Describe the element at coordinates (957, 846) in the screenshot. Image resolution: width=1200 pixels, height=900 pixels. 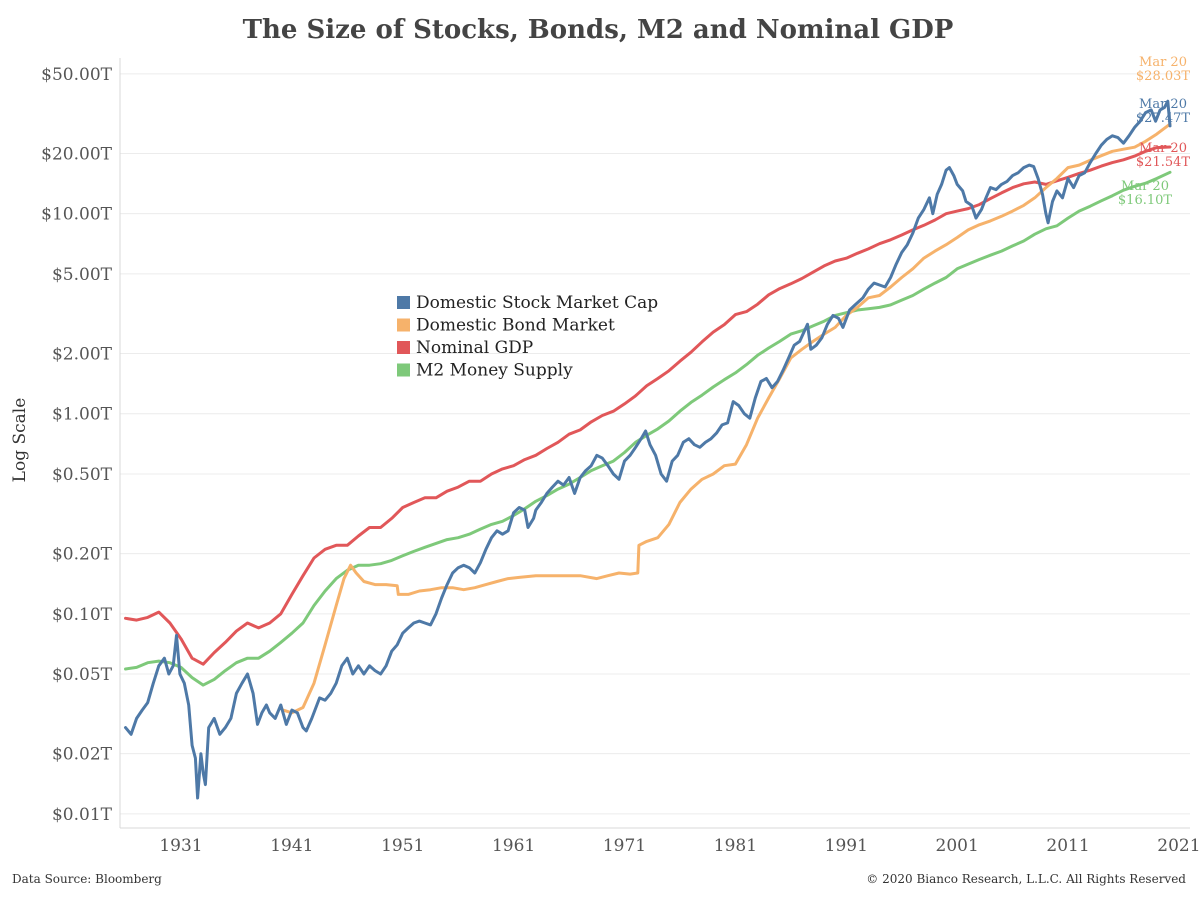
I see `x-tick-label: 2001` at that location.